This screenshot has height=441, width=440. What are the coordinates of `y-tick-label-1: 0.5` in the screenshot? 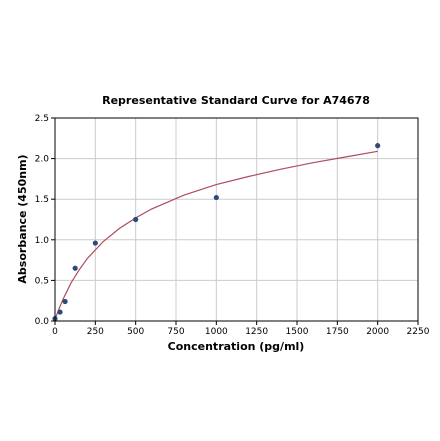 It's located at (42, 281).